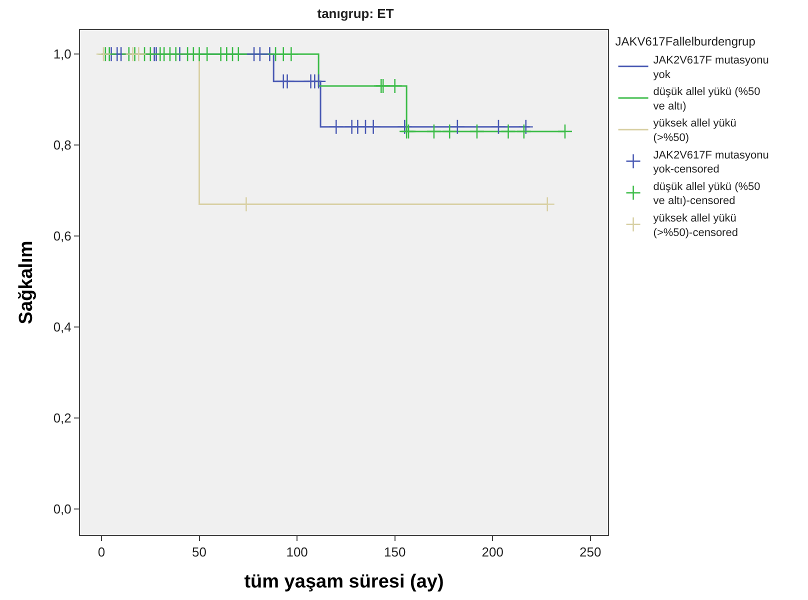 The image size is (808, 600). I want to click on y-axis-title: Sağkalım, so click(27, 282).